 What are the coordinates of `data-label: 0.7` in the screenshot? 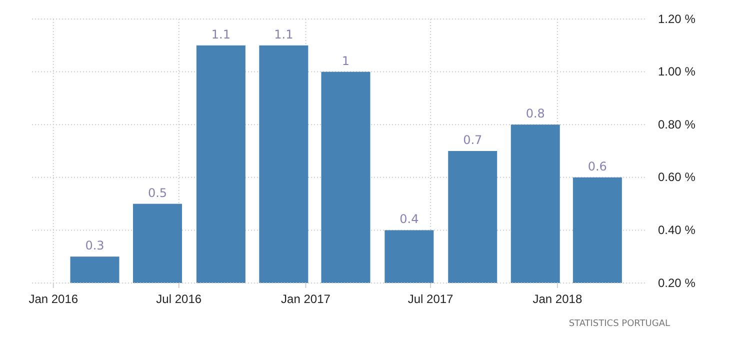 It's located at (472, 140).